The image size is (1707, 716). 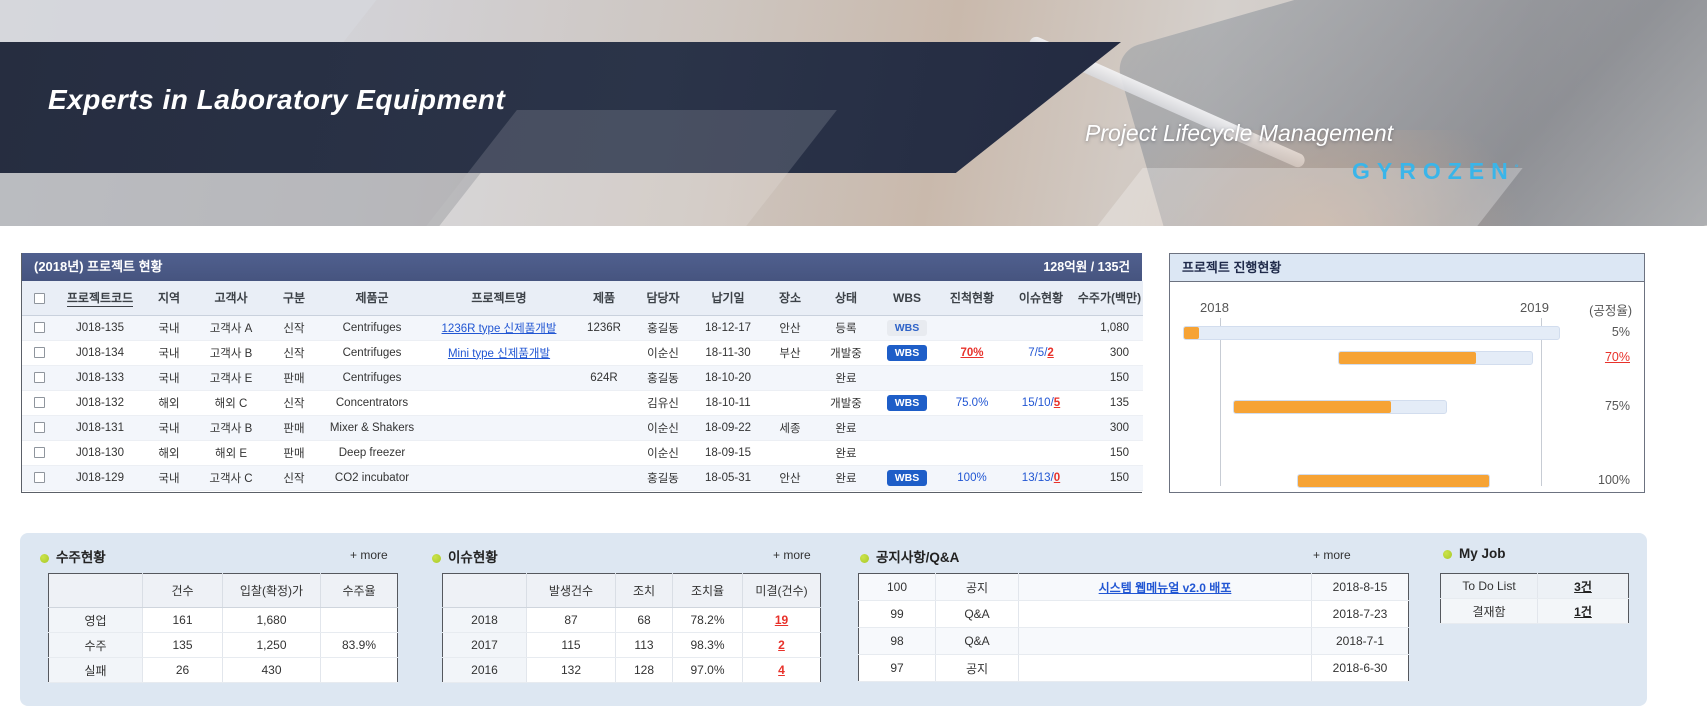 What do you see at coordinates (1583, 586) in the screenshot?
I see `myjob-count-link: 3건` at bounding box center [1583, 586].